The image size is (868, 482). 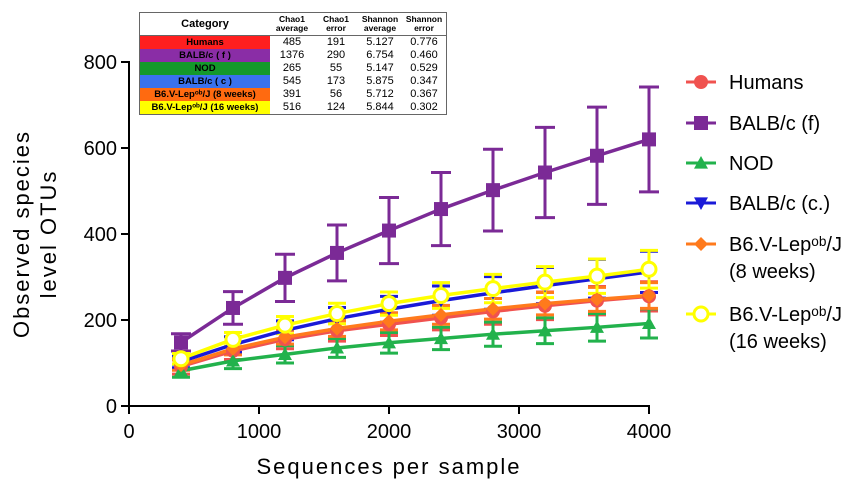 I want to click on shannon-error: 0.347, so click(x=424, y=81).